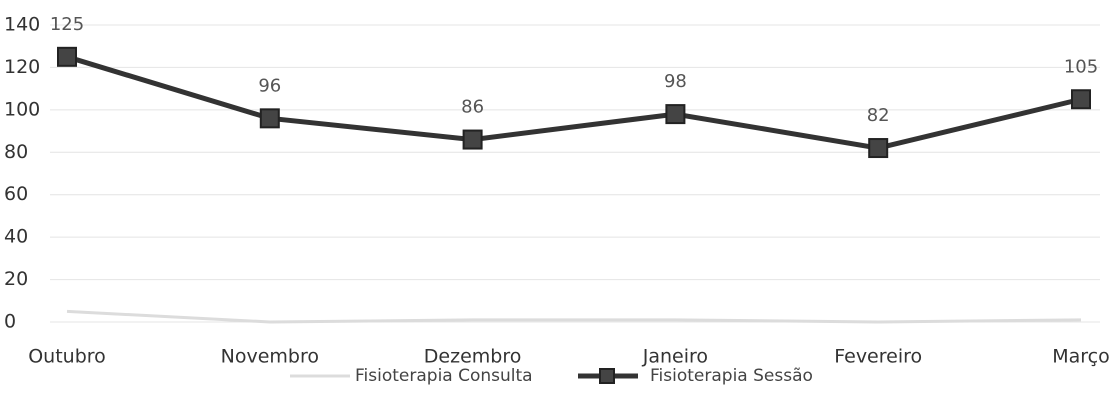  Describe the element at coordinates (10, 322) in the screenshot. I see `y-tick-label: 0` at that location.